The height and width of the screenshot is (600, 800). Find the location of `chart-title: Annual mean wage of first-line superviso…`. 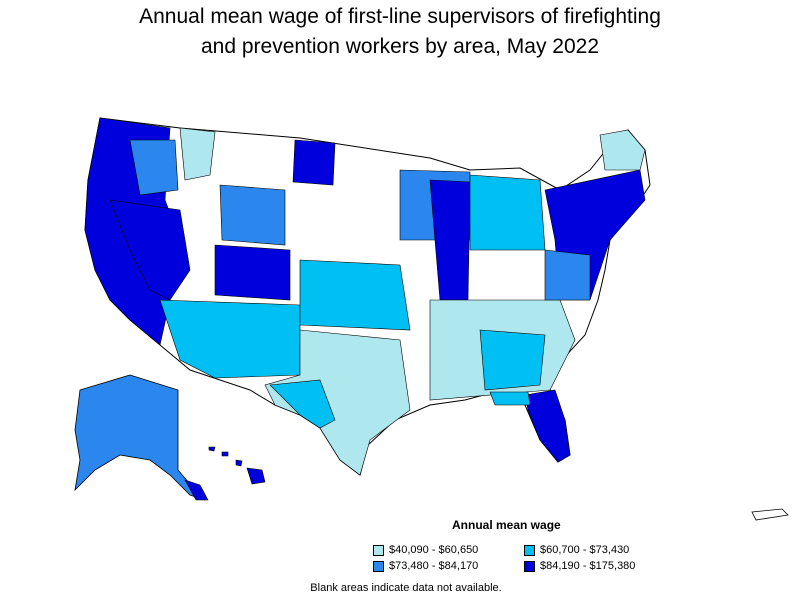

chart-title: Annual mean wage of first-line superviso… is located at coordinates (400, 32).